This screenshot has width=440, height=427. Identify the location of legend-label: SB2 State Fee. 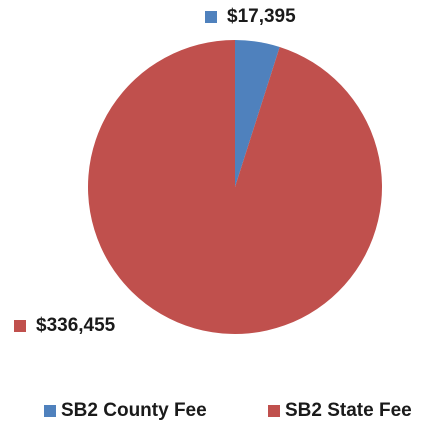
(348, 410).